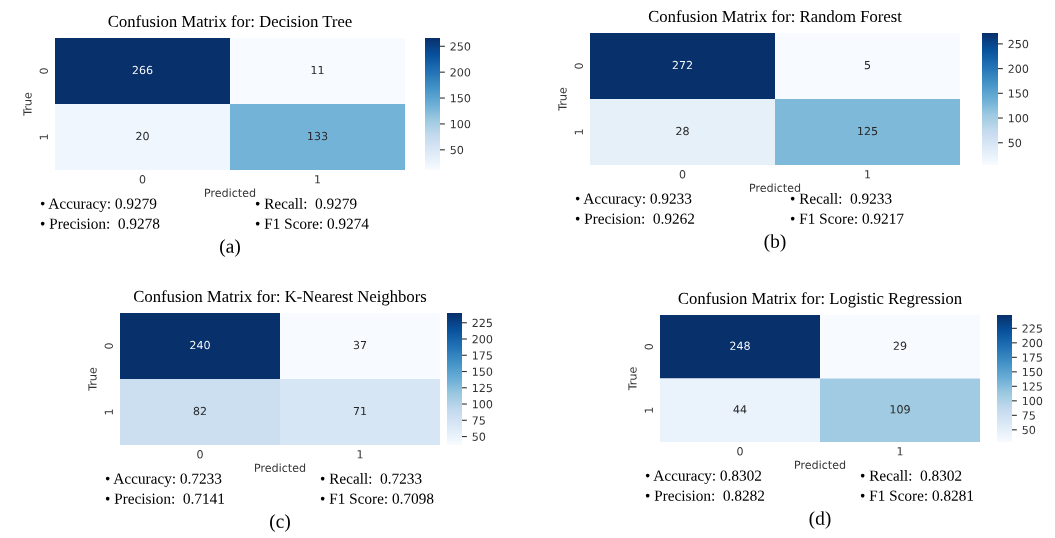 The height and width of the screenshot is (538, 1055). I want to click on data-label: 20, so click(142, 136).